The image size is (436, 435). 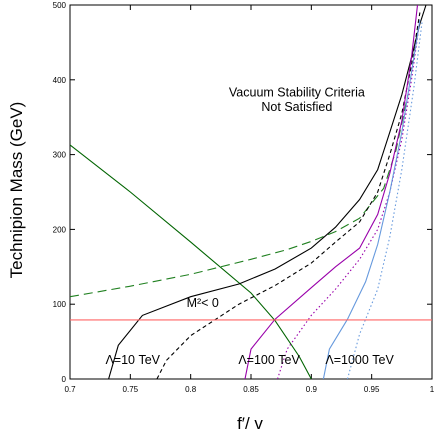 I want to click on x-tick-label: 1, so click(x=432, y=389).